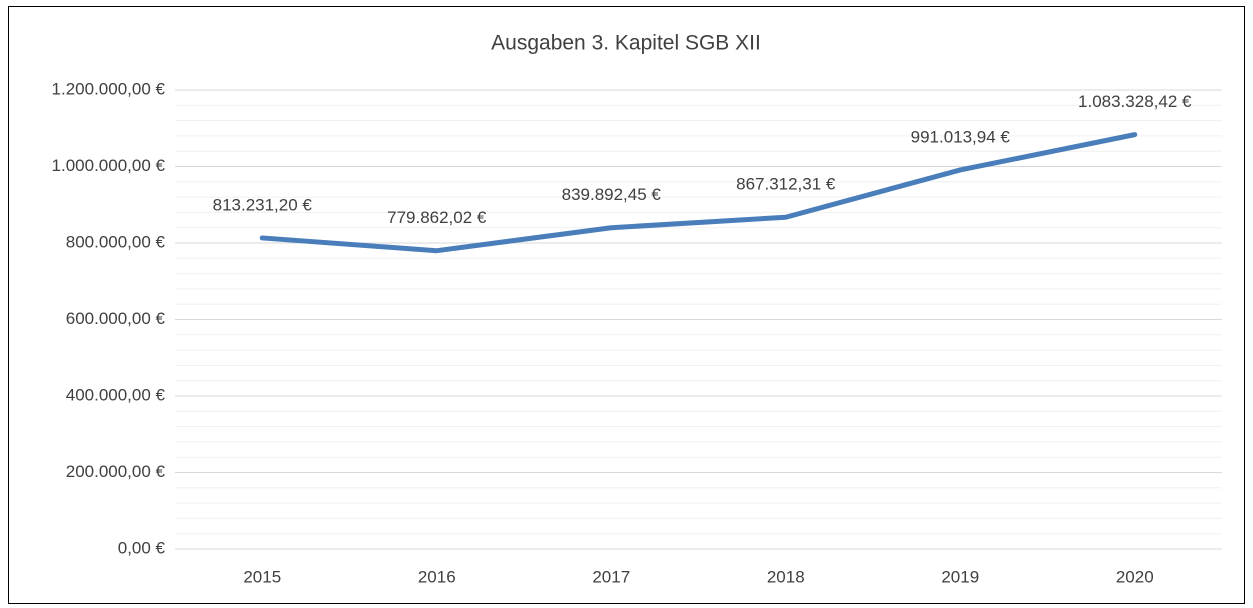 This screenshot has height=608, width=1253. What do you see at coordinates (786, 184) in the screenshot?
I see `data-label: 867.312,31 €` at bounding box center [786, 184].